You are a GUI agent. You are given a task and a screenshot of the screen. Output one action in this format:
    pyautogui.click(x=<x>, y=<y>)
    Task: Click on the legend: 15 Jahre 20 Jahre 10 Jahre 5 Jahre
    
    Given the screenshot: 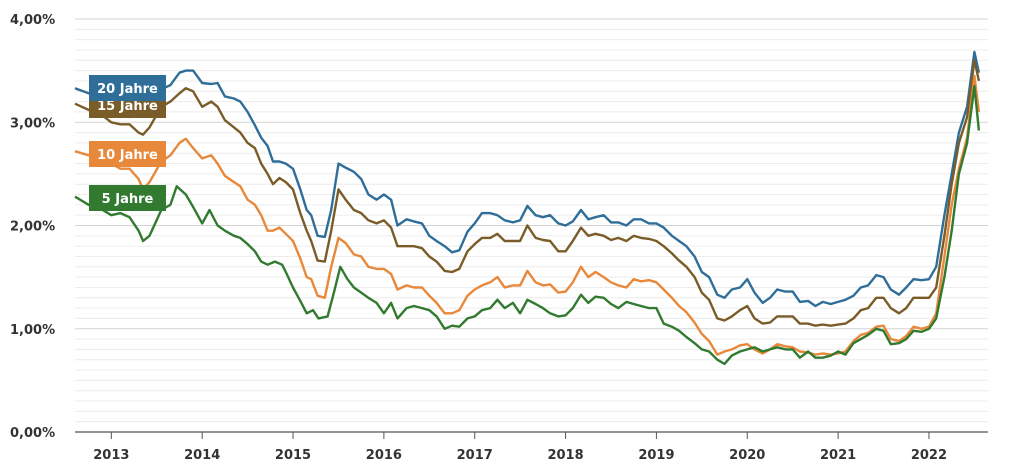 What is the action you would take?
    pyautogui.click(x=127, y=143)
    